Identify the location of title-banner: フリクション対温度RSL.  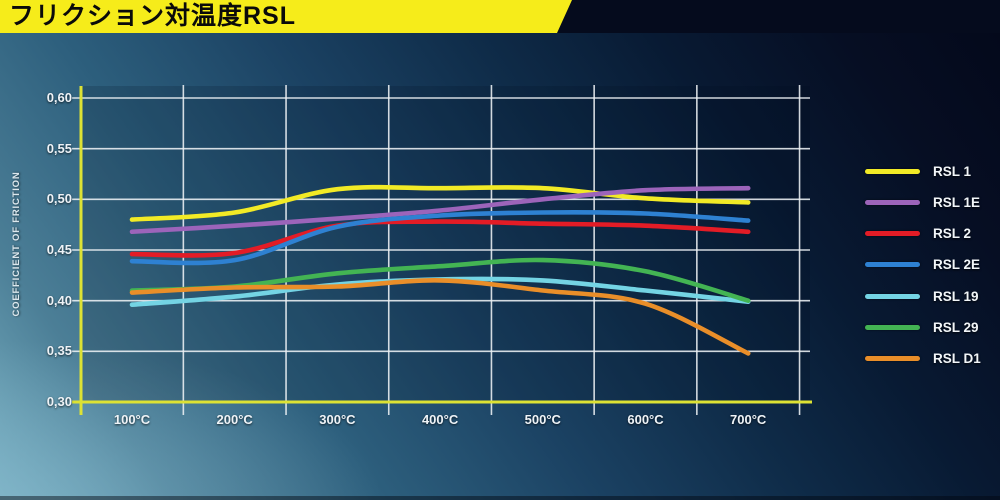
(286, 16).